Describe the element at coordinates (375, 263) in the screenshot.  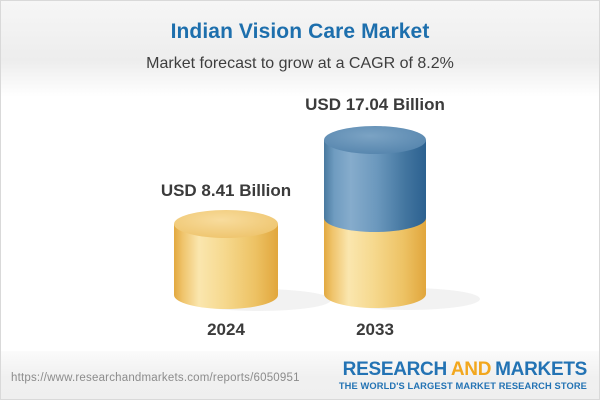
I see `bar-2033-base-segment` at that location.